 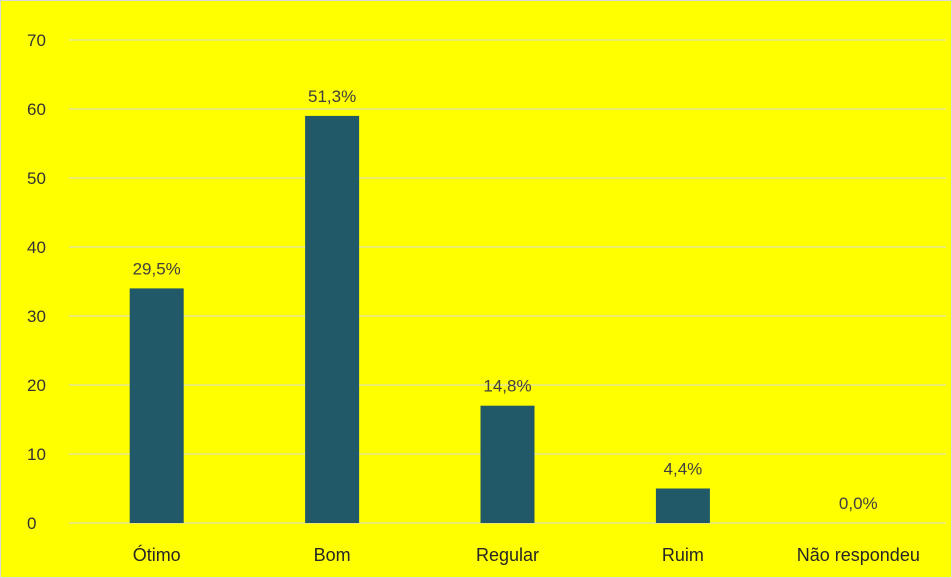 I want to click on y-tick-label: 50, so click(x=36, y=178).